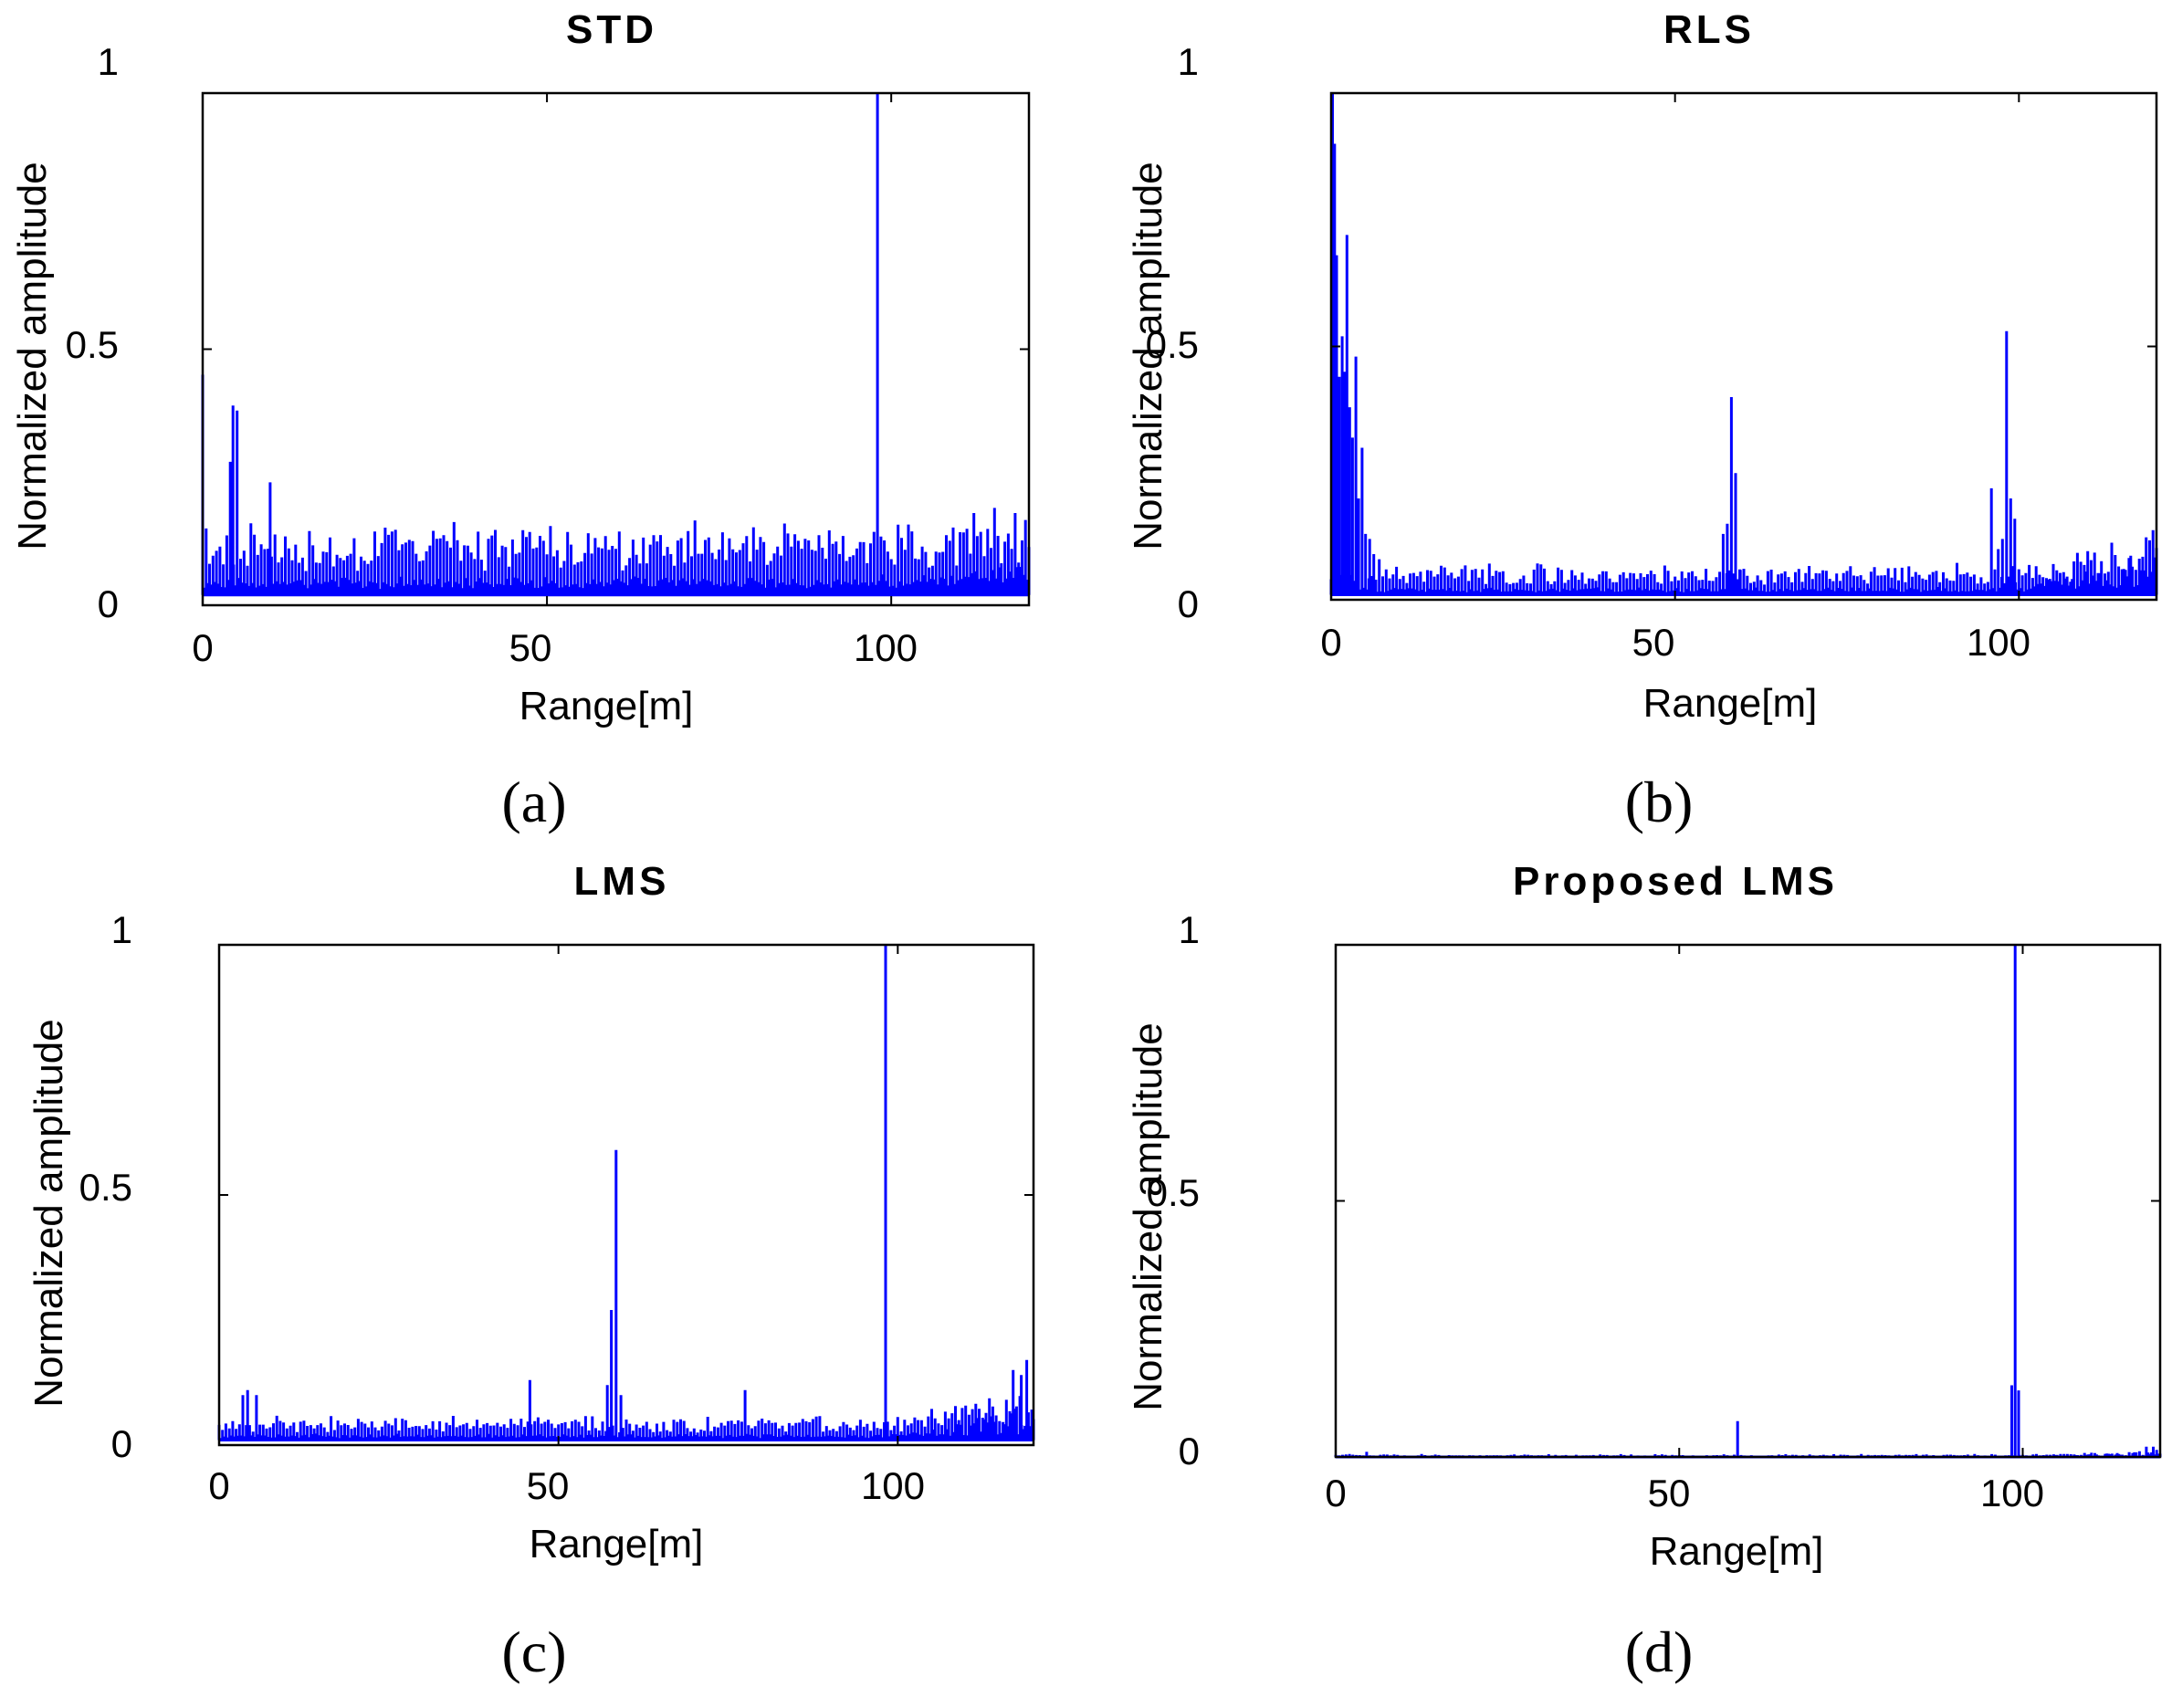 The image size is (2172, 1708). I want to click on chart-title: Proposed LMS, so click(1675, 882).